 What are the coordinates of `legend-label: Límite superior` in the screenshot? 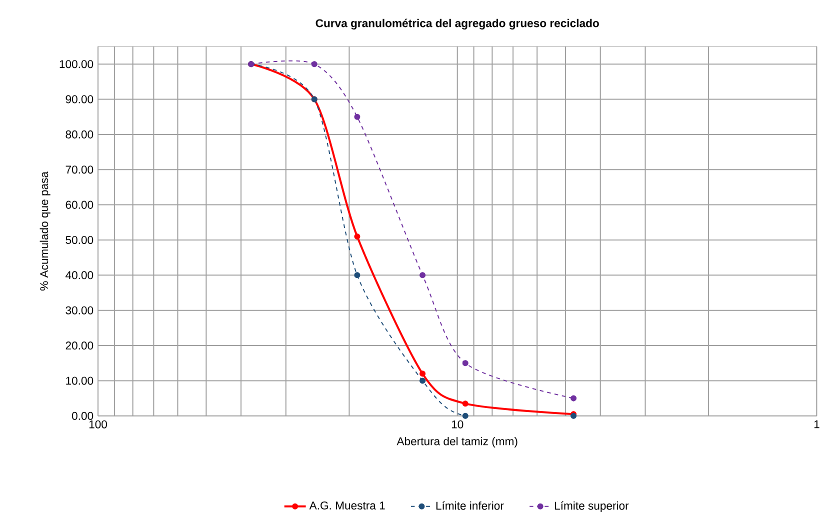 It's located at (591, 506).